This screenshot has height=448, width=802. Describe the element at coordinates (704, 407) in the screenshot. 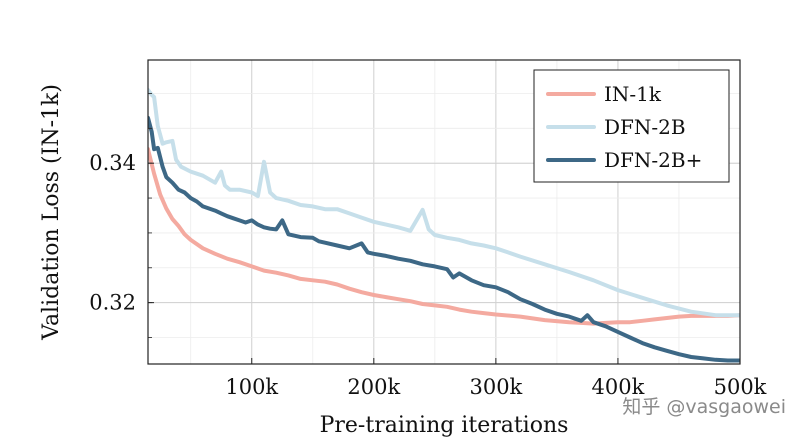

I see `watermark-text: 知乎 @vasgaowei` at that location.